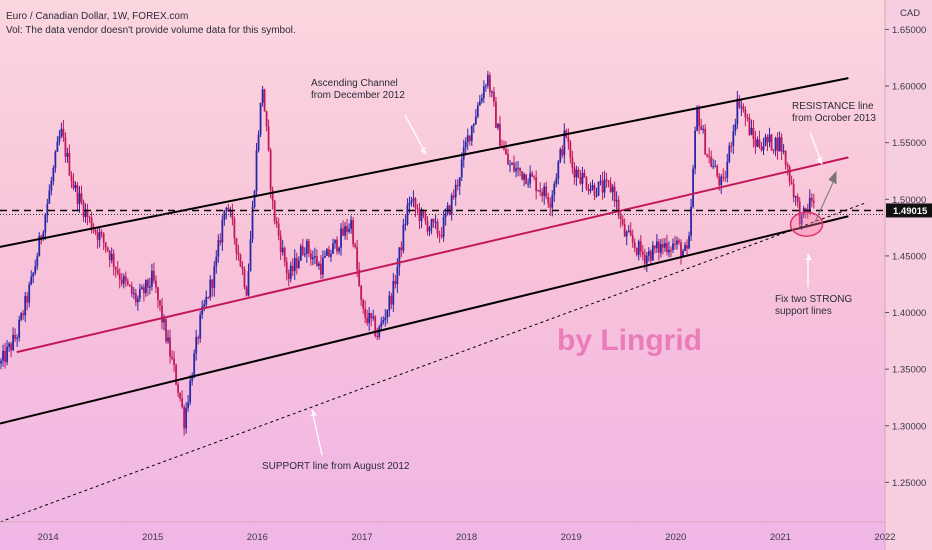 The image size is (932, 550). I want to click on chart-title: Euro / Canadian Dollar, 1W, FOREX.com, so click(97, 16).